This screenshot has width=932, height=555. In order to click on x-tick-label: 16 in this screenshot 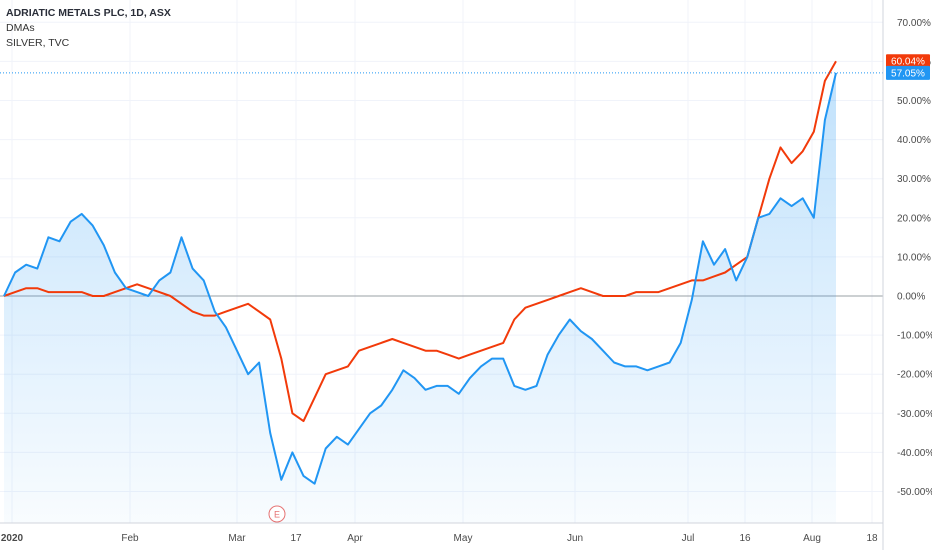, I will do `click(745, 538)`.